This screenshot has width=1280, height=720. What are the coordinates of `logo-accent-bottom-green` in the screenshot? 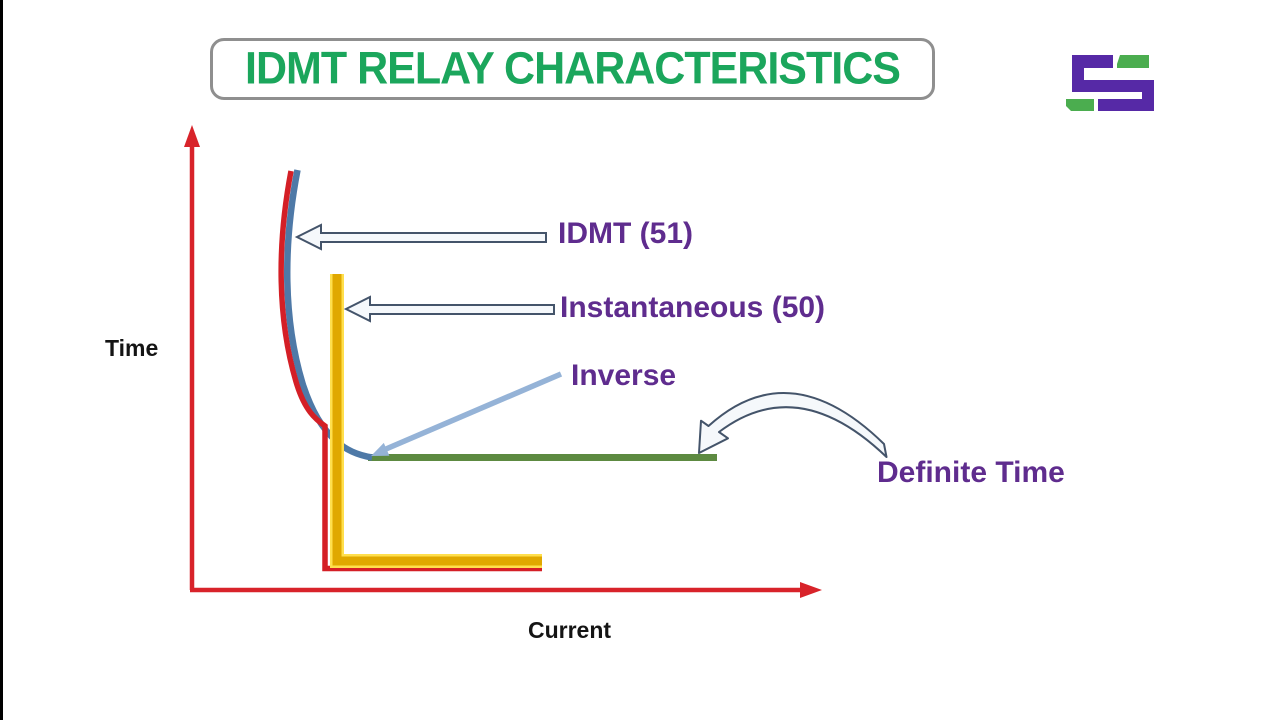 It's located at (1080, 105).